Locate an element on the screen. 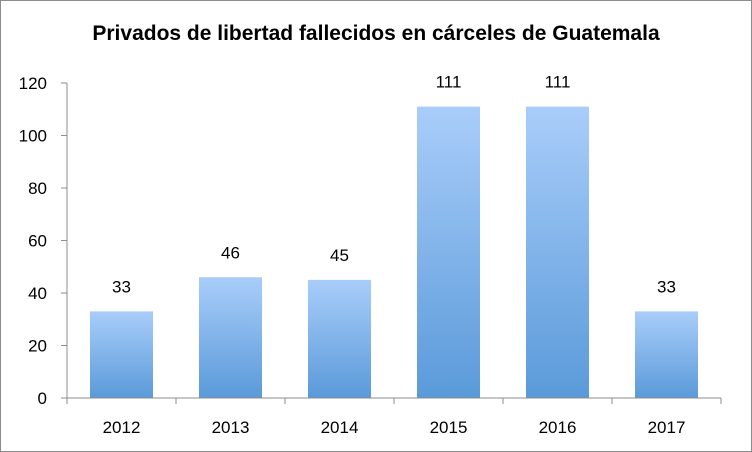  x-tick-label-2015: 2015 is located at coordinates (449, 427).